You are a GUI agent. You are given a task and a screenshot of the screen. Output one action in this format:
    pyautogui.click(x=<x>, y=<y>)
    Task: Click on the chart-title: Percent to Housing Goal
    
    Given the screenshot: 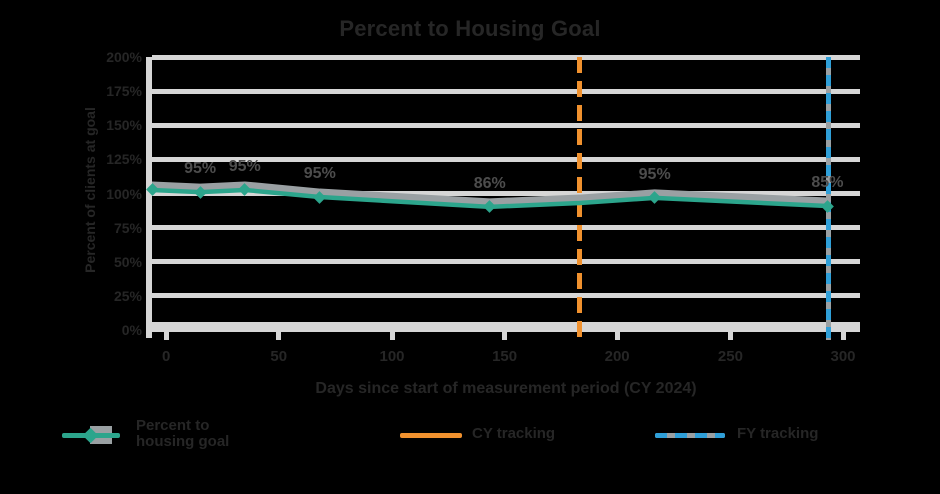 What is the action you would take?
    pyautogui.click(x=470, y=28)
    